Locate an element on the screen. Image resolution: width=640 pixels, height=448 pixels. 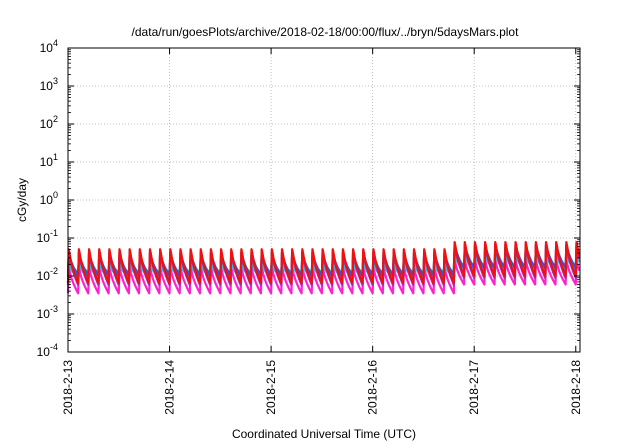
y-tick-label: 10⁴ is located at coordinates (49, 46).